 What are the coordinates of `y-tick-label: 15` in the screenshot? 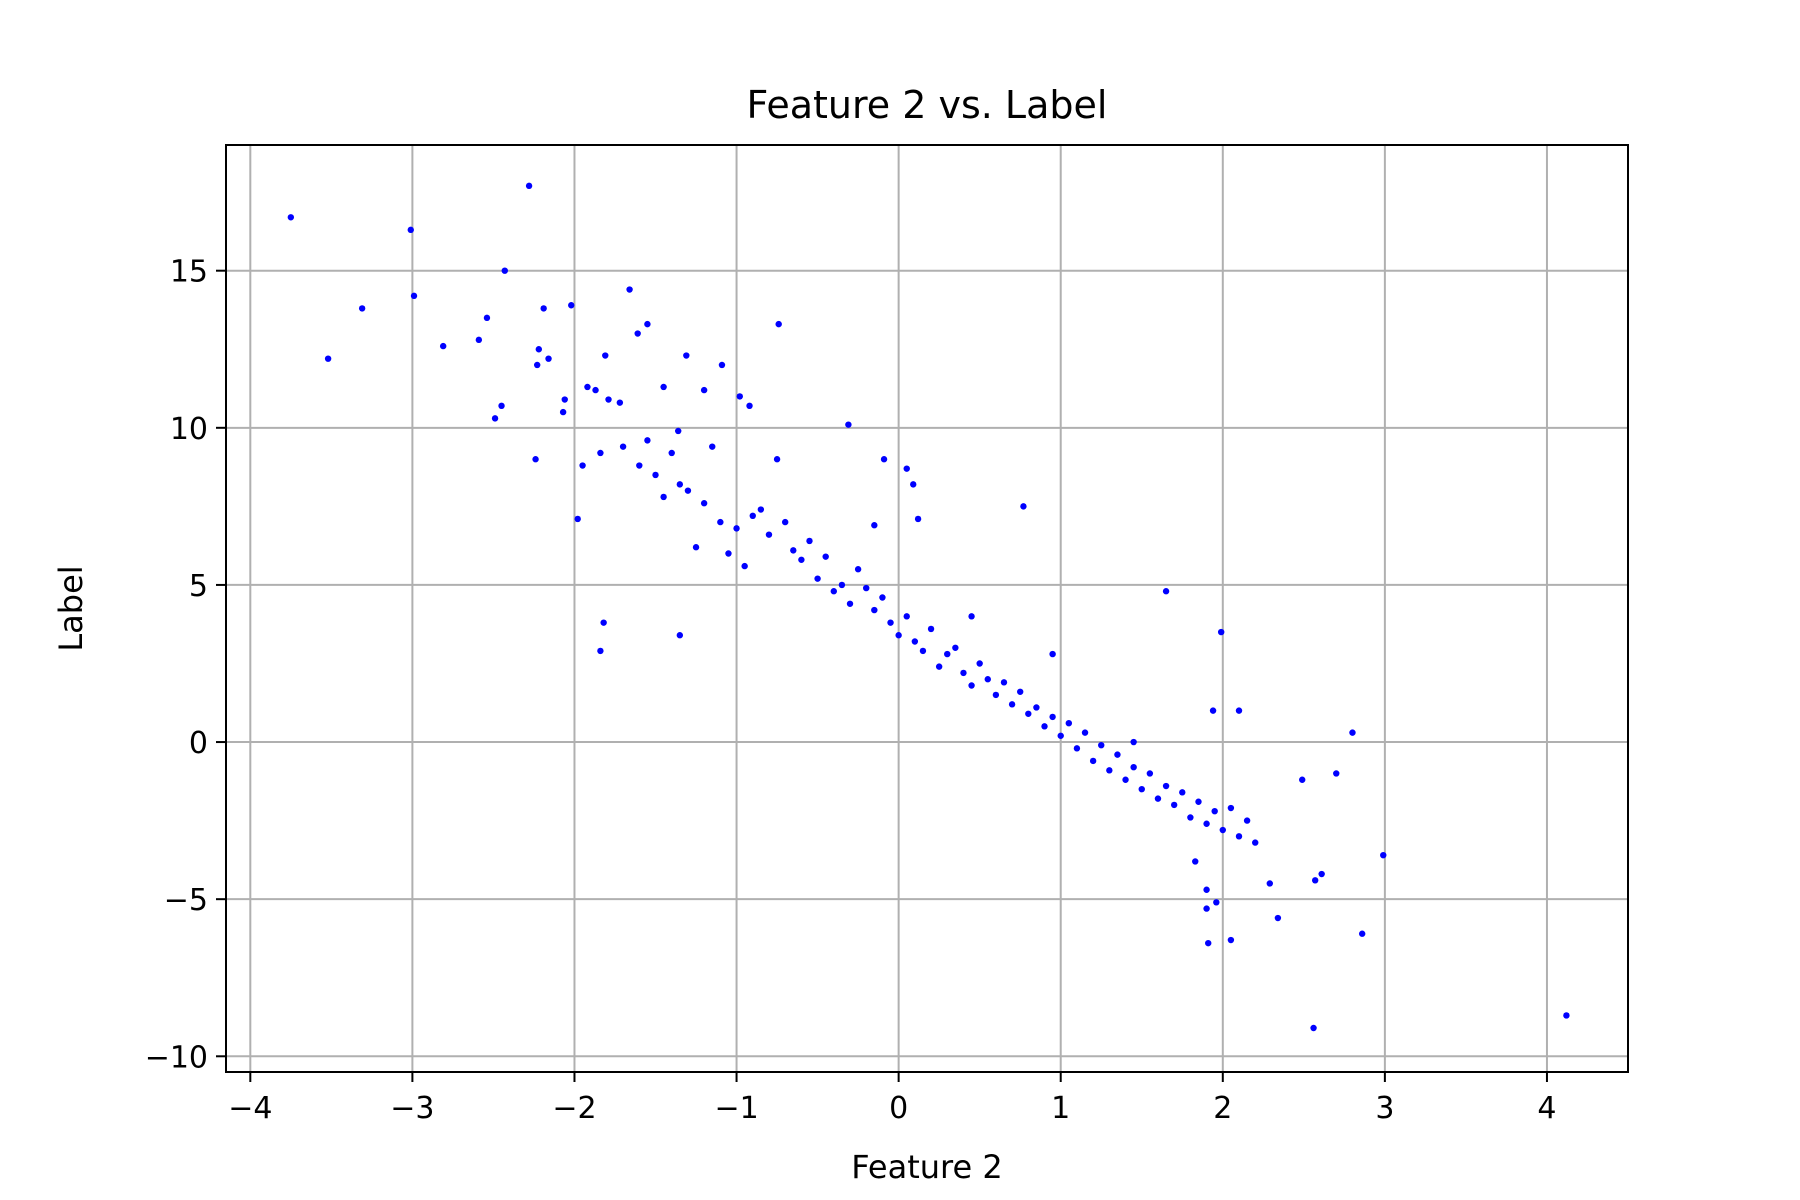 It's located at (189, 272).